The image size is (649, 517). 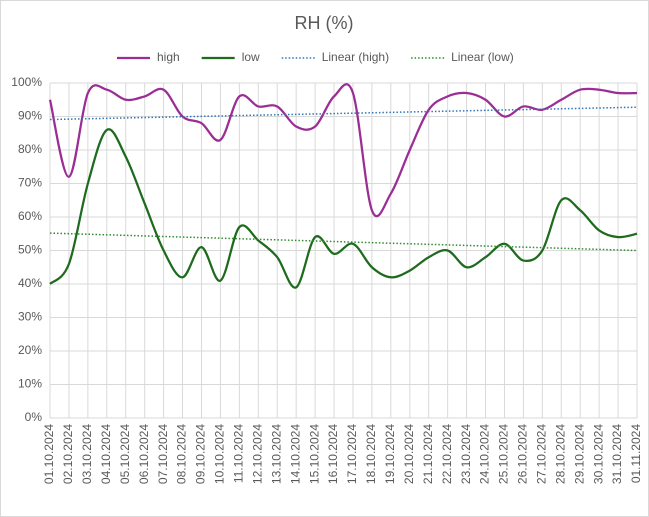 I want to click on legend-label: high, so click(x=168, y=57).